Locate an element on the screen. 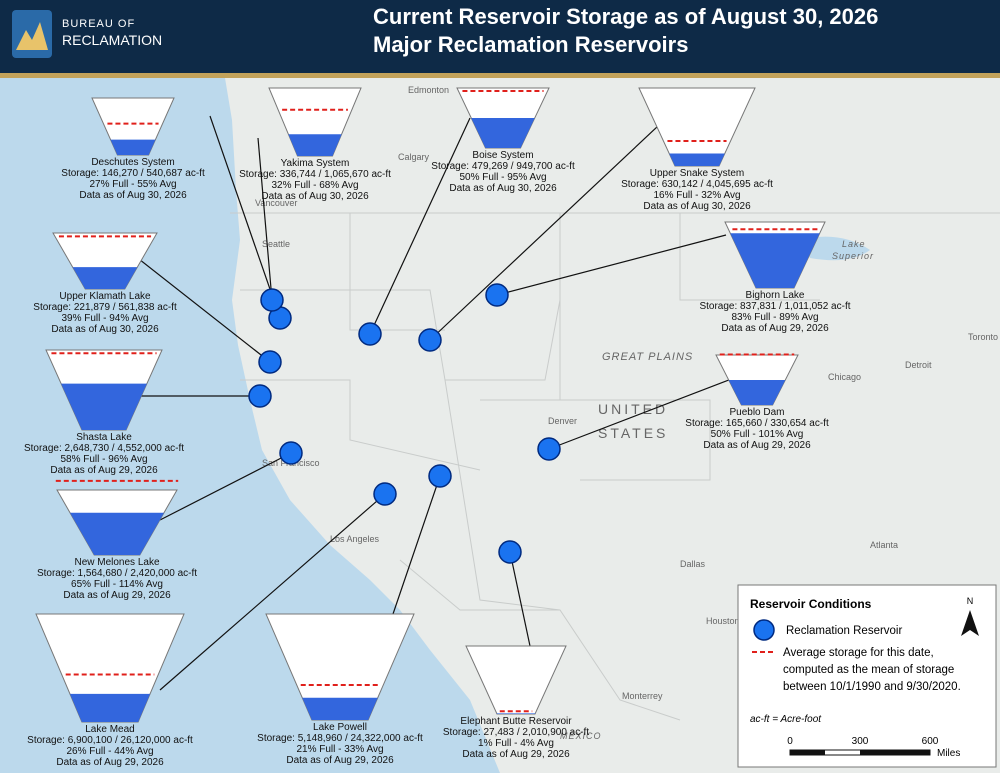  map-label: STATES is located at coordinates (633, 433).